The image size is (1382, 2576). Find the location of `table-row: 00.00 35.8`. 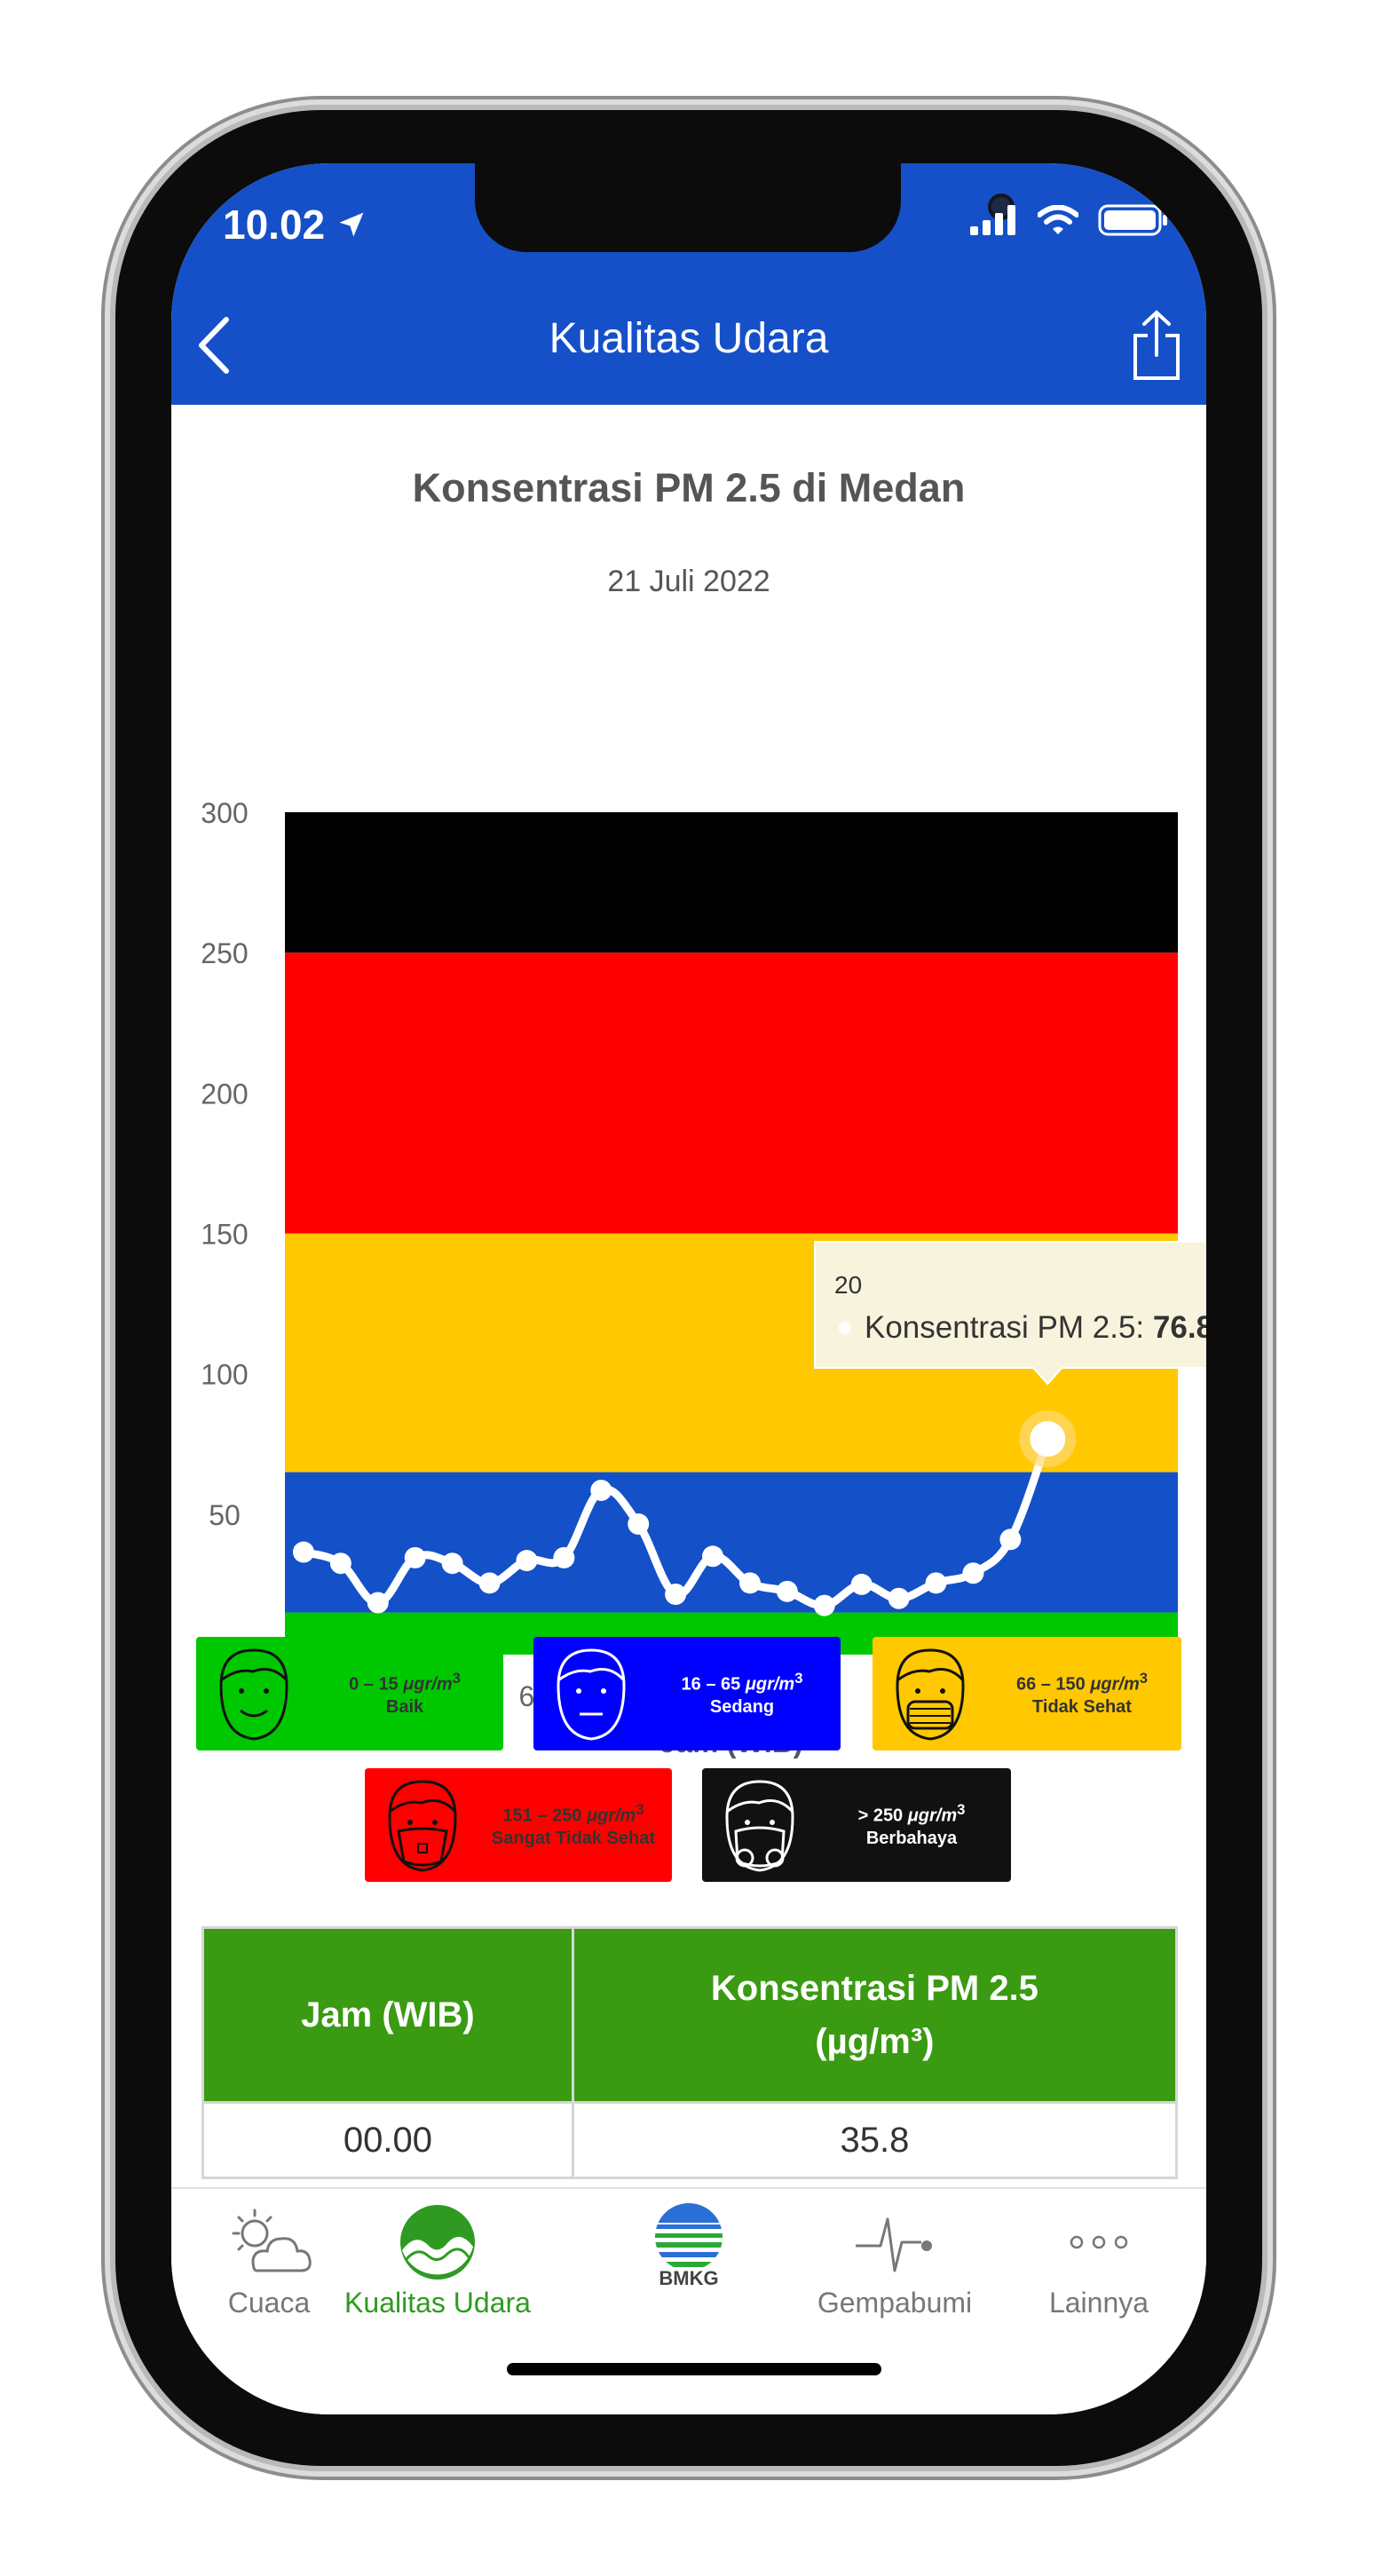

table-row: 00.00 35.8 is located at coordinates (690, 2140).